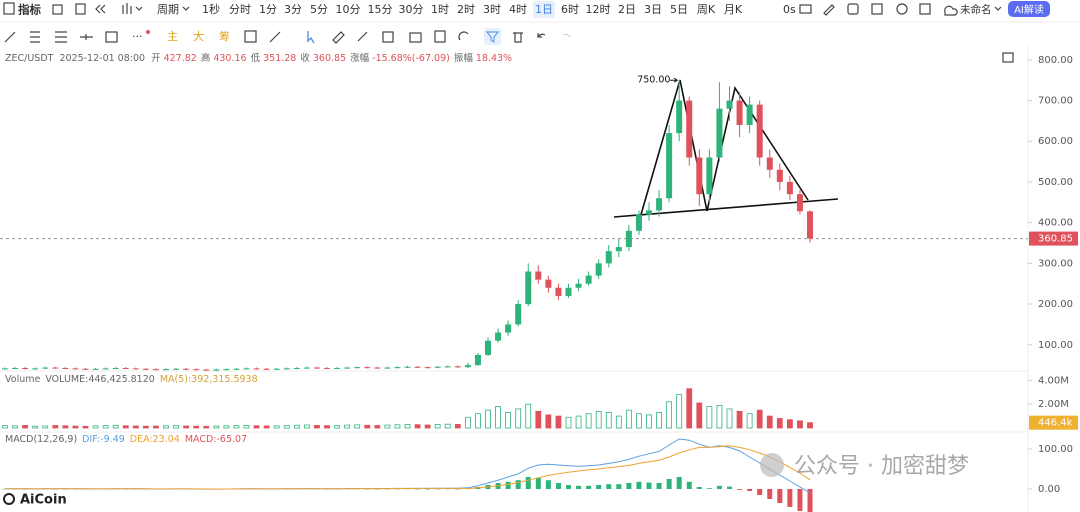 The image size is (1080, 512). I want to click on line-tool, so click(10, 37).